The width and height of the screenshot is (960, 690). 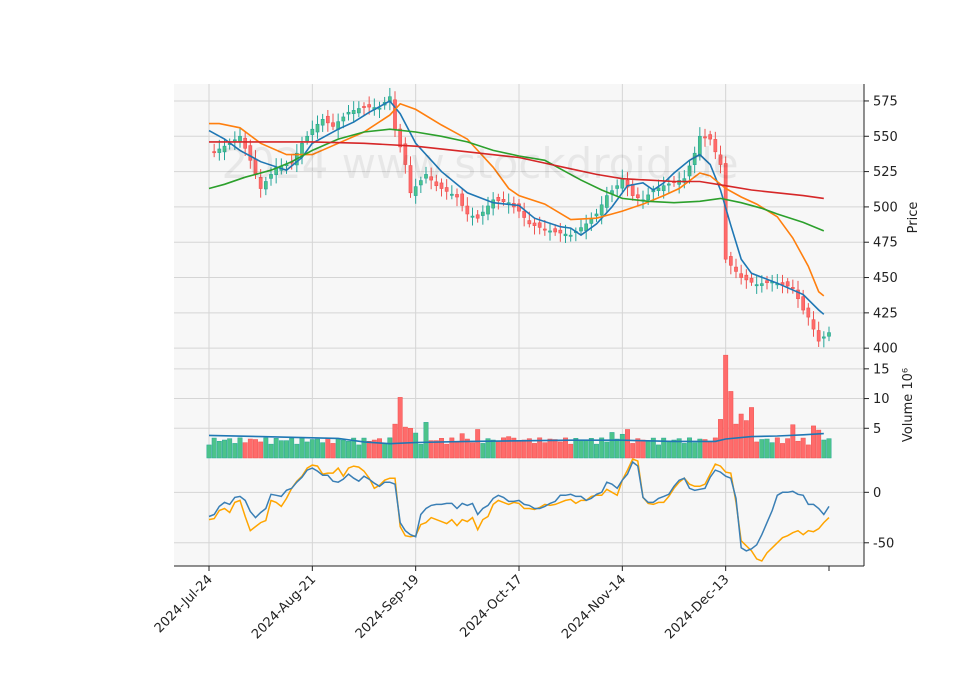 I want to click on volume-tick-label: 15, so click(x=881, y=369).